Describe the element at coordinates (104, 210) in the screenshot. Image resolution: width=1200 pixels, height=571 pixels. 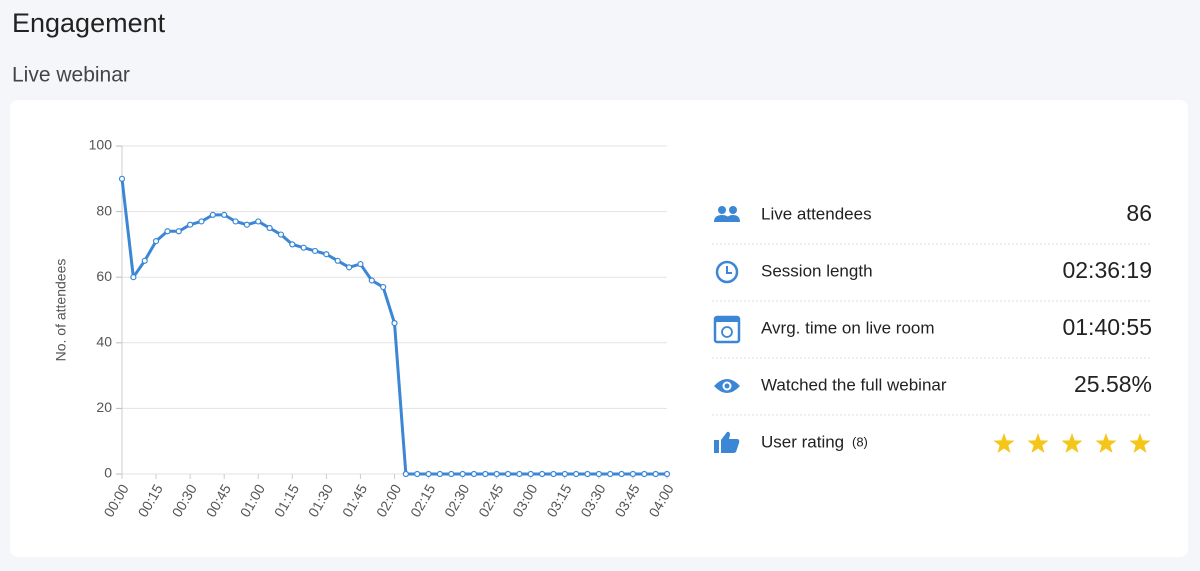
I see `y-tick-label: 80` at that location.